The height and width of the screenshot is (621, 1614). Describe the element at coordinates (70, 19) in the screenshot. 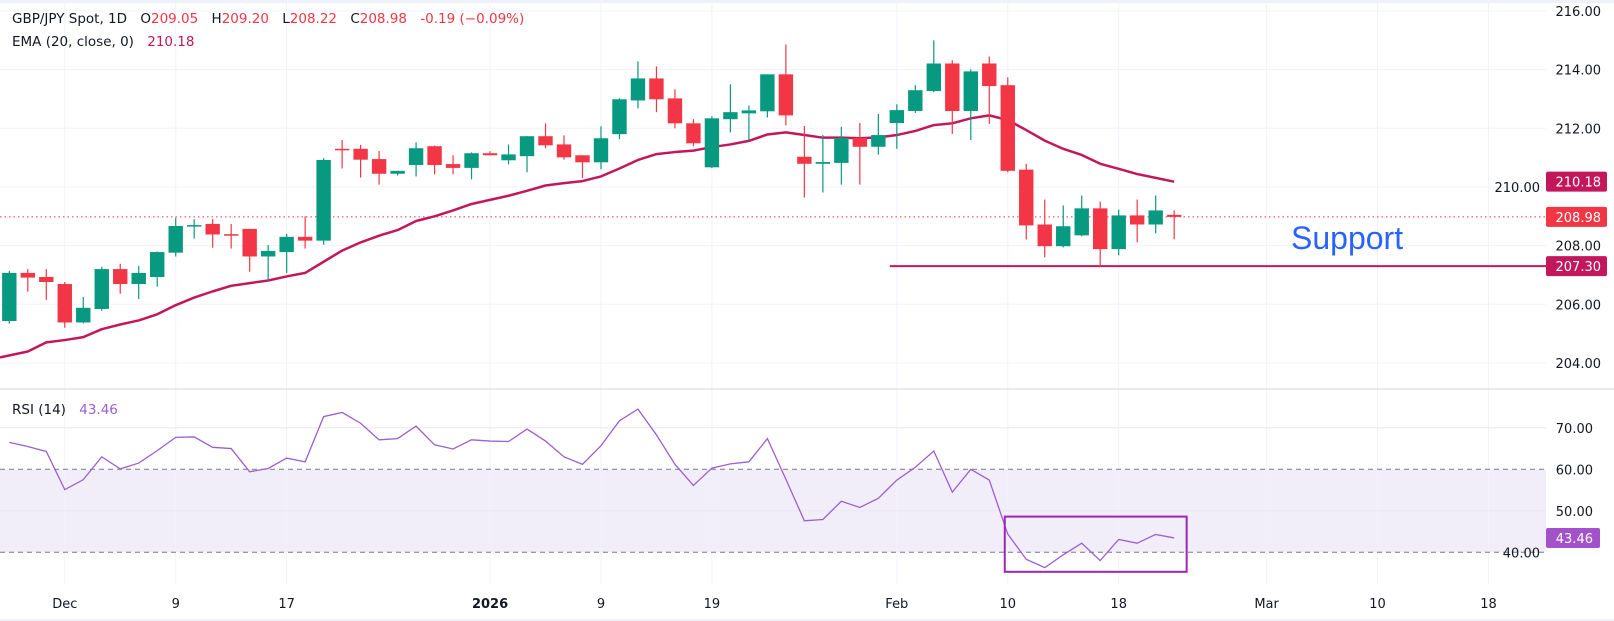

I see `symbol-title: GBP/JPY Spot, 1D` at that location.